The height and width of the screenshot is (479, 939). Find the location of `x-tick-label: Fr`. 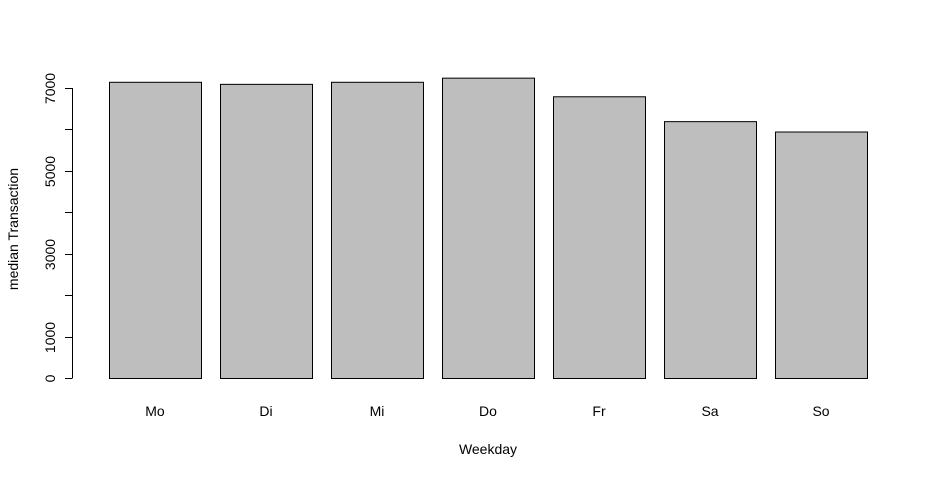

x-tick-label: Fr is located at coordinates (599, 411).